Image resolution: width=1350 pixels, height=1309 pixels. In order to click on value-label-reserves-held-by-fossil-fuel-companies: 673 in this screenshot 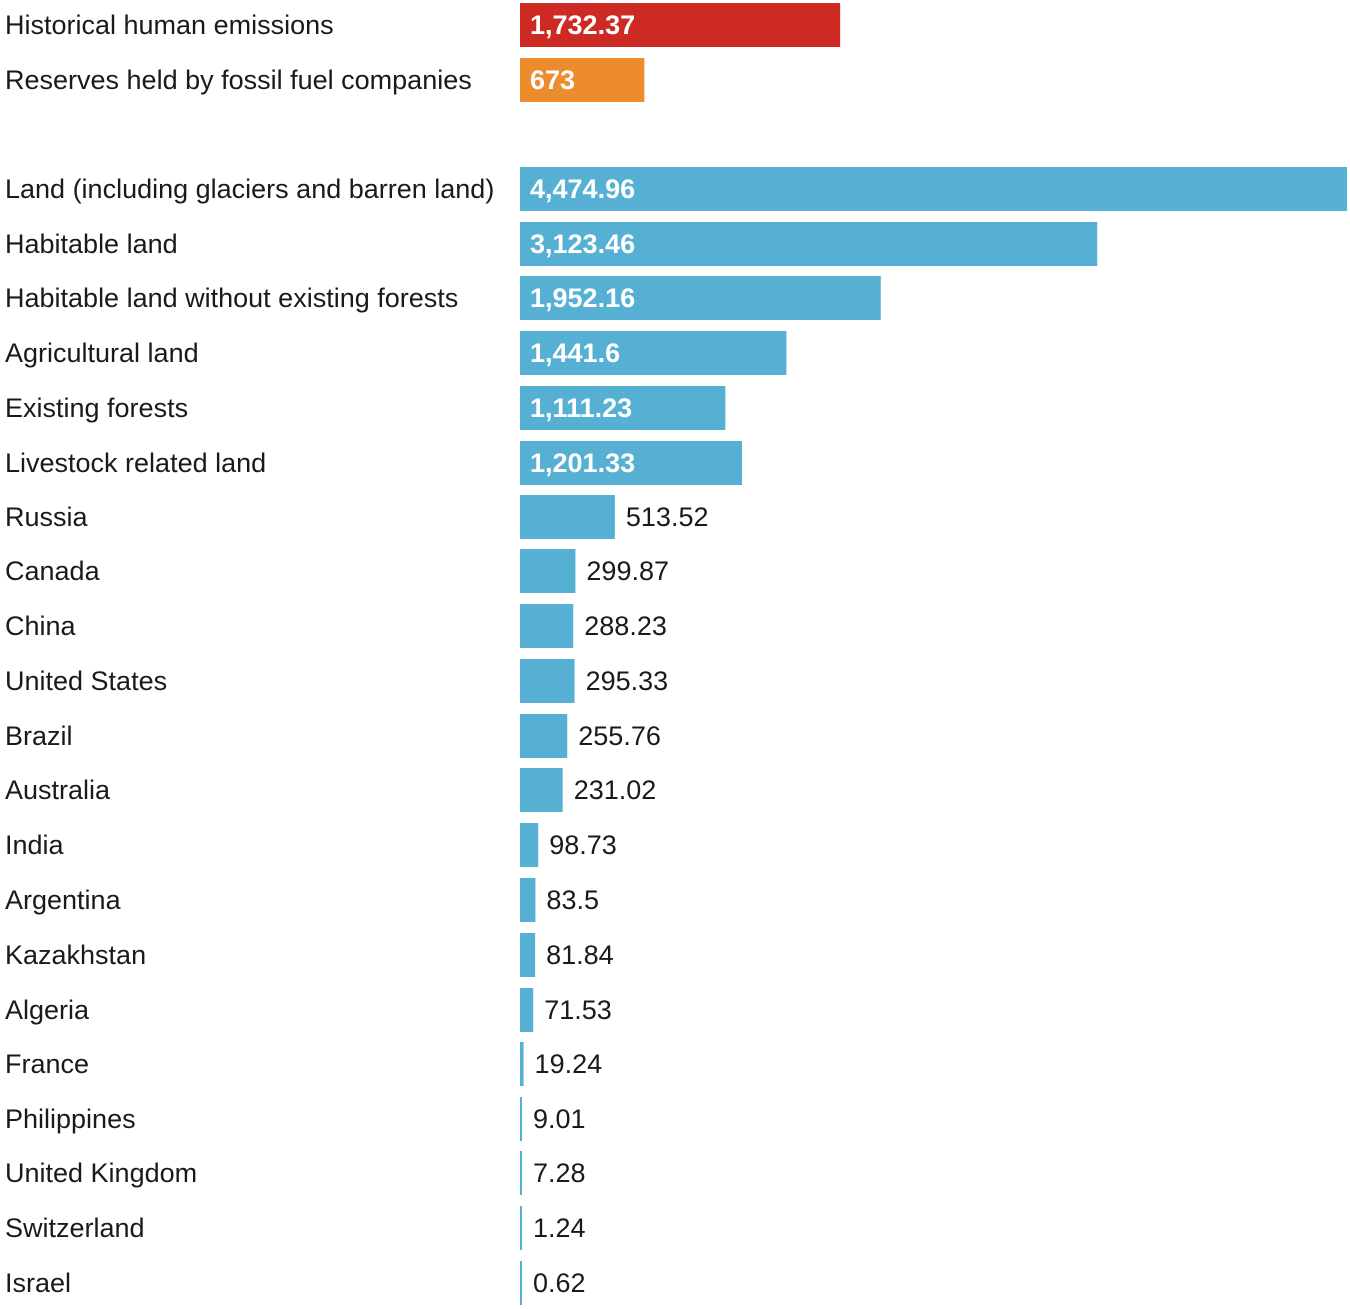, I will do `click(552, 80)`.